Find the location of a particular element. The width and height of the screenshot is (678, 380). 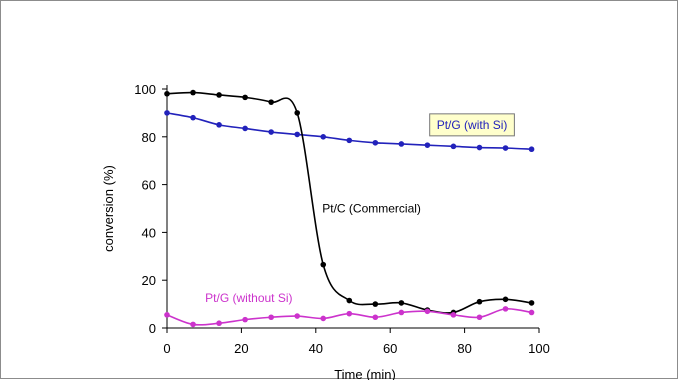

y-tick-label: 20 is located at coordinates (149, 280).